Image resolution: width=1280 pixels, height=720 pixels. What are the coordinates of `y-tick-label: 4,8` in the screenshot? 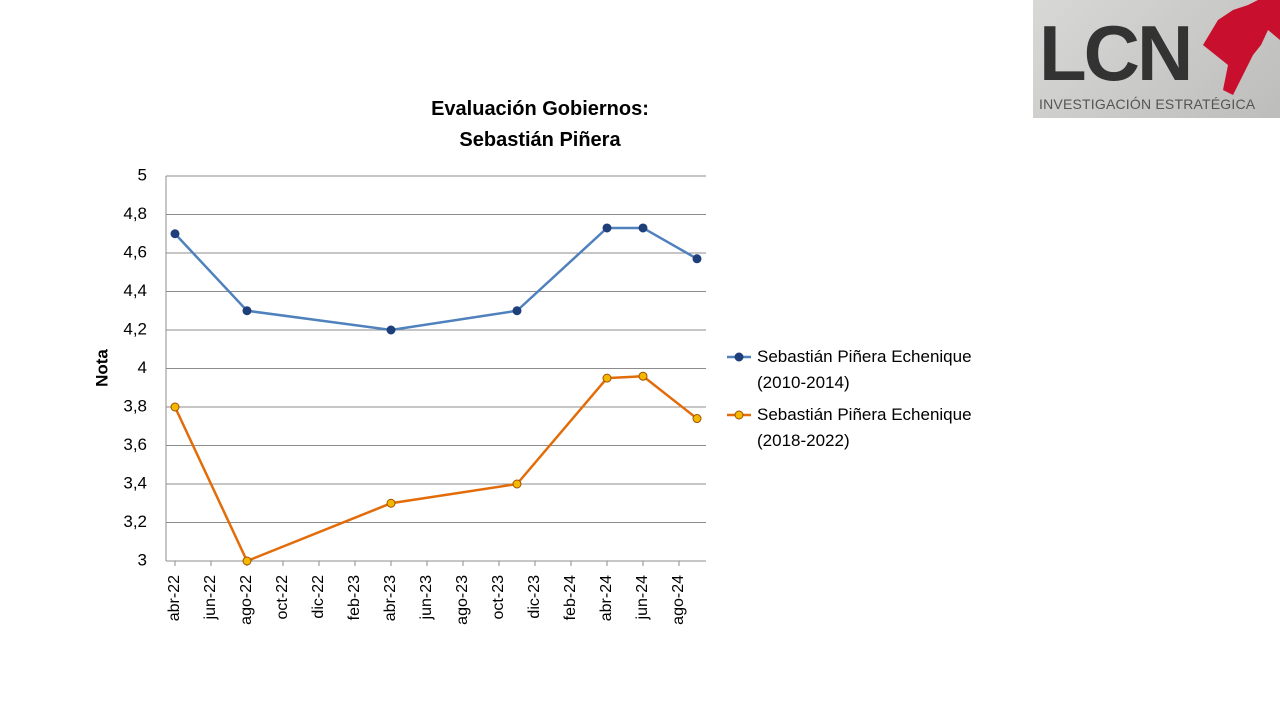 It's located at (135, 213).